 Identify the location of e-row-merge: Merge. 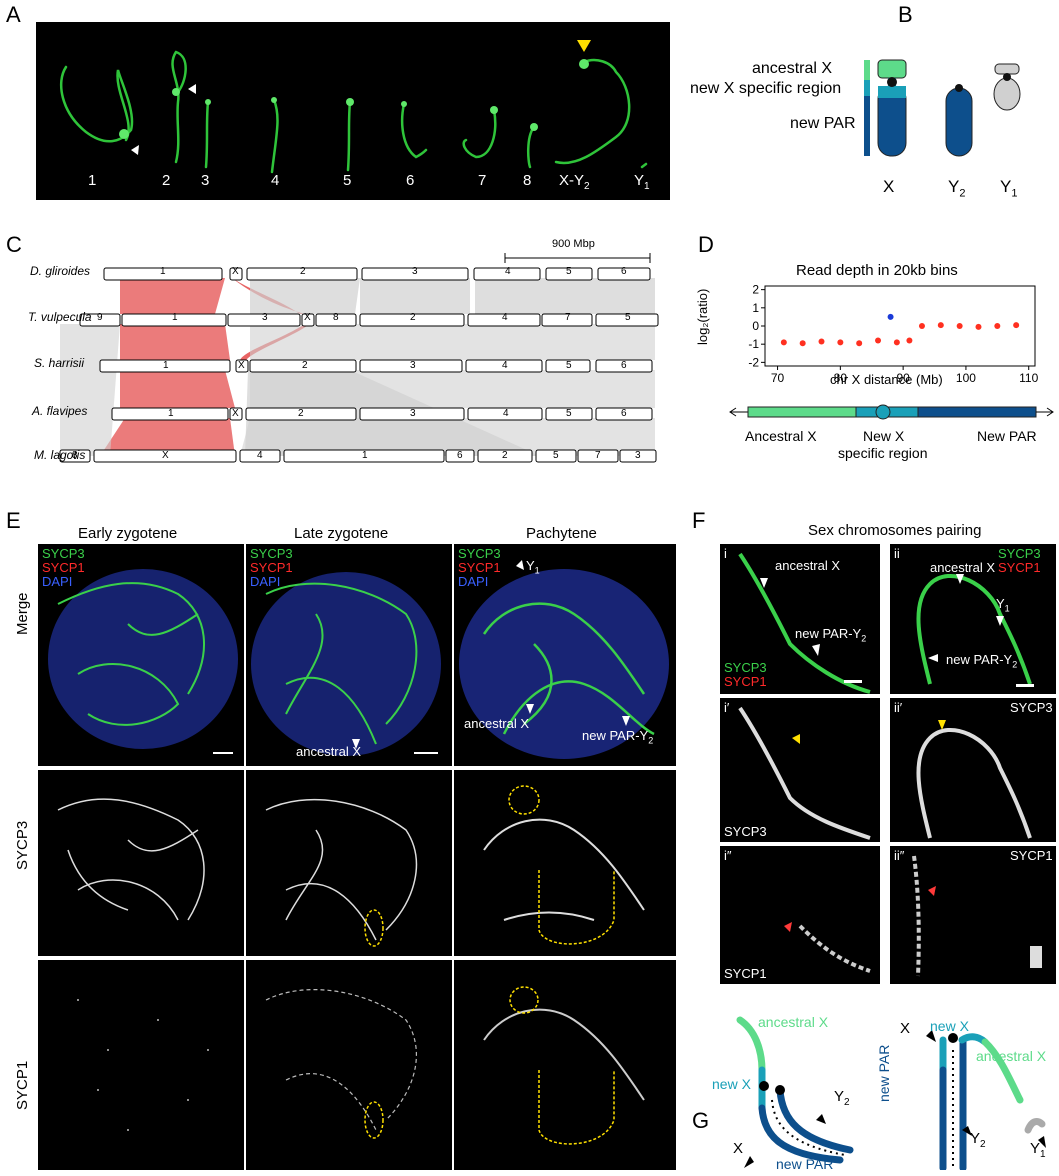
(22, 613).